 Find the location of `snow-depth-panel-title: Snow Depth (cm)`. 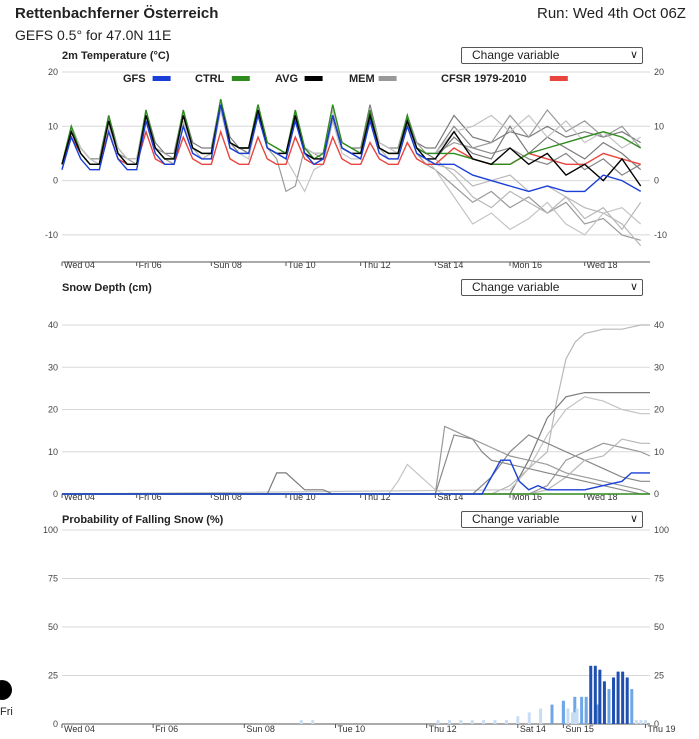

snow-depth-panel-title: Snow Depth (cm) is located at coordinates (107, 288).